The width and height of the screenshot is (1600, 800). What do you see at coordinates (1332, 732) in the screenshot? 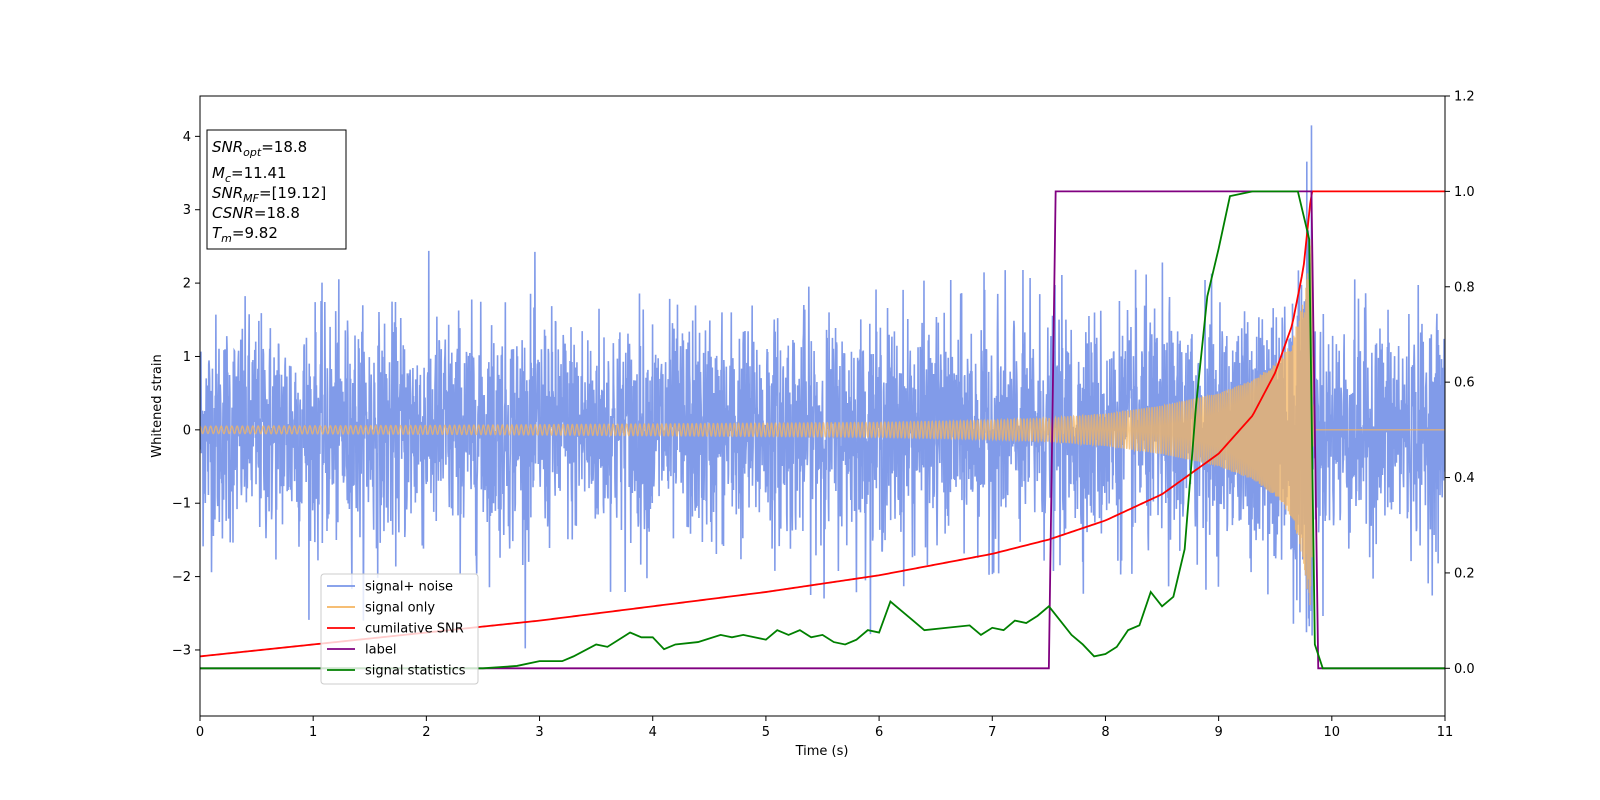
I see `x-tick-label: 10` at bounding box center [1332, 732].